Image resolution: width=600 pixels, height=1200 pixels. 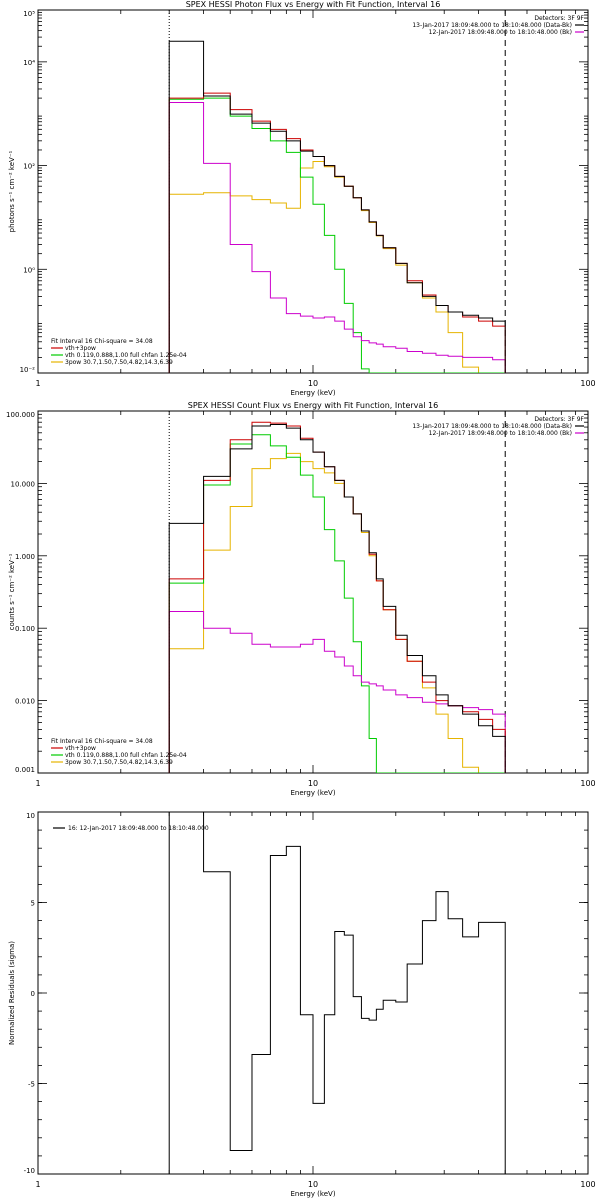 What do you see at coordinates (29, 1171) in the screenshot?
I see `y-tick-label: -10` at bounding box center [29, 1171].